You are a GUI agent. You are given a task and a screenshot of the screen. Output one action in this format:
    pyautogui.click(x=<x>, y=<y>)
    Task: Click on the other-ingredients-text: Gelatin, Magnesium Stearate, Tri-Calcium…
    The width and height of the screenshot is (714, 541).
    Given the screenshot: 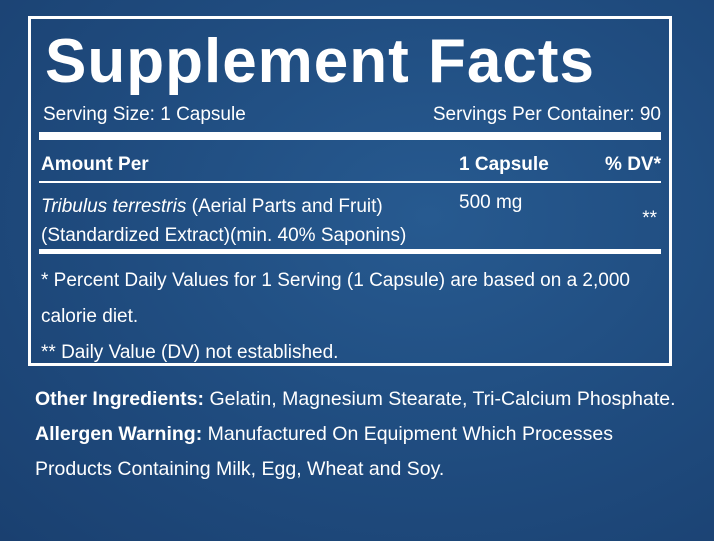 What is the action you would take?
    pyautogui.click(x=442, y=399)
    